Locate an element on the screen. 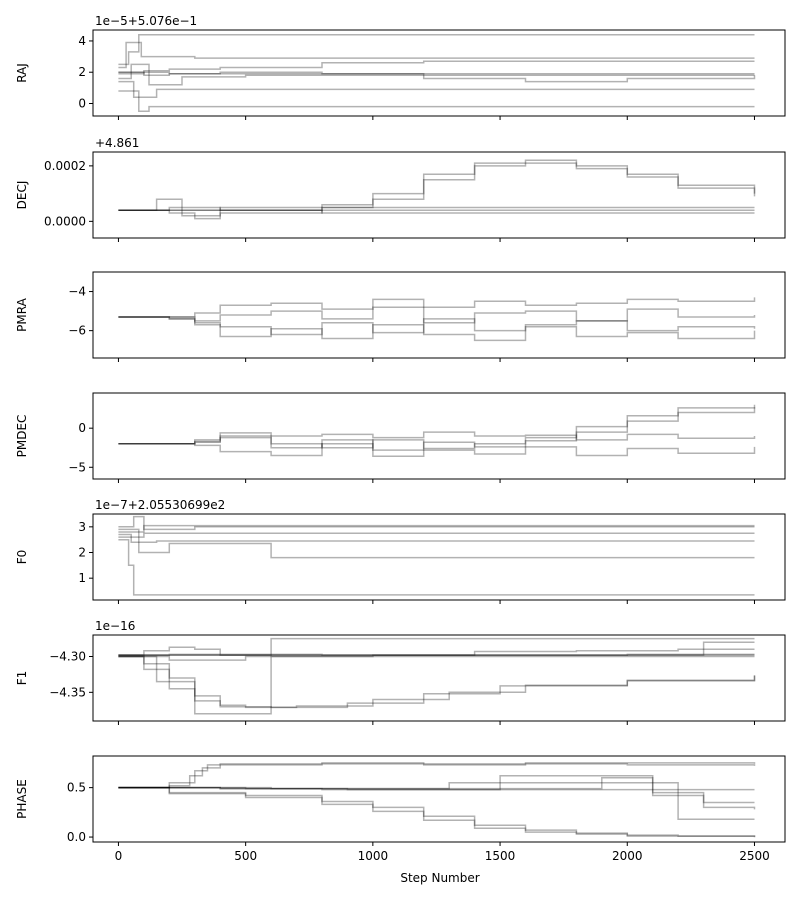 The height and width of the screenshot is (900, 800). panel-f1: −4.35 −4.30 1e−16 F1 is located at coordinates (400, 672).